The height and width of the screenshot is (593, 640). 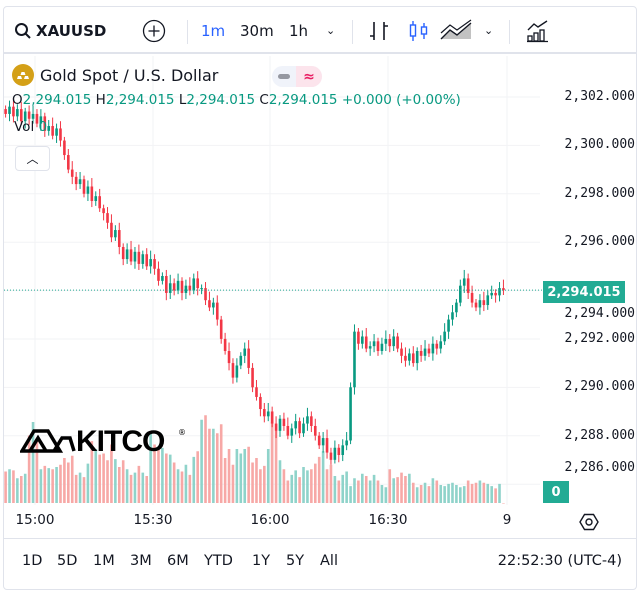 I want to click on range-button-ytd: YTD, so click(x=218, y=561).